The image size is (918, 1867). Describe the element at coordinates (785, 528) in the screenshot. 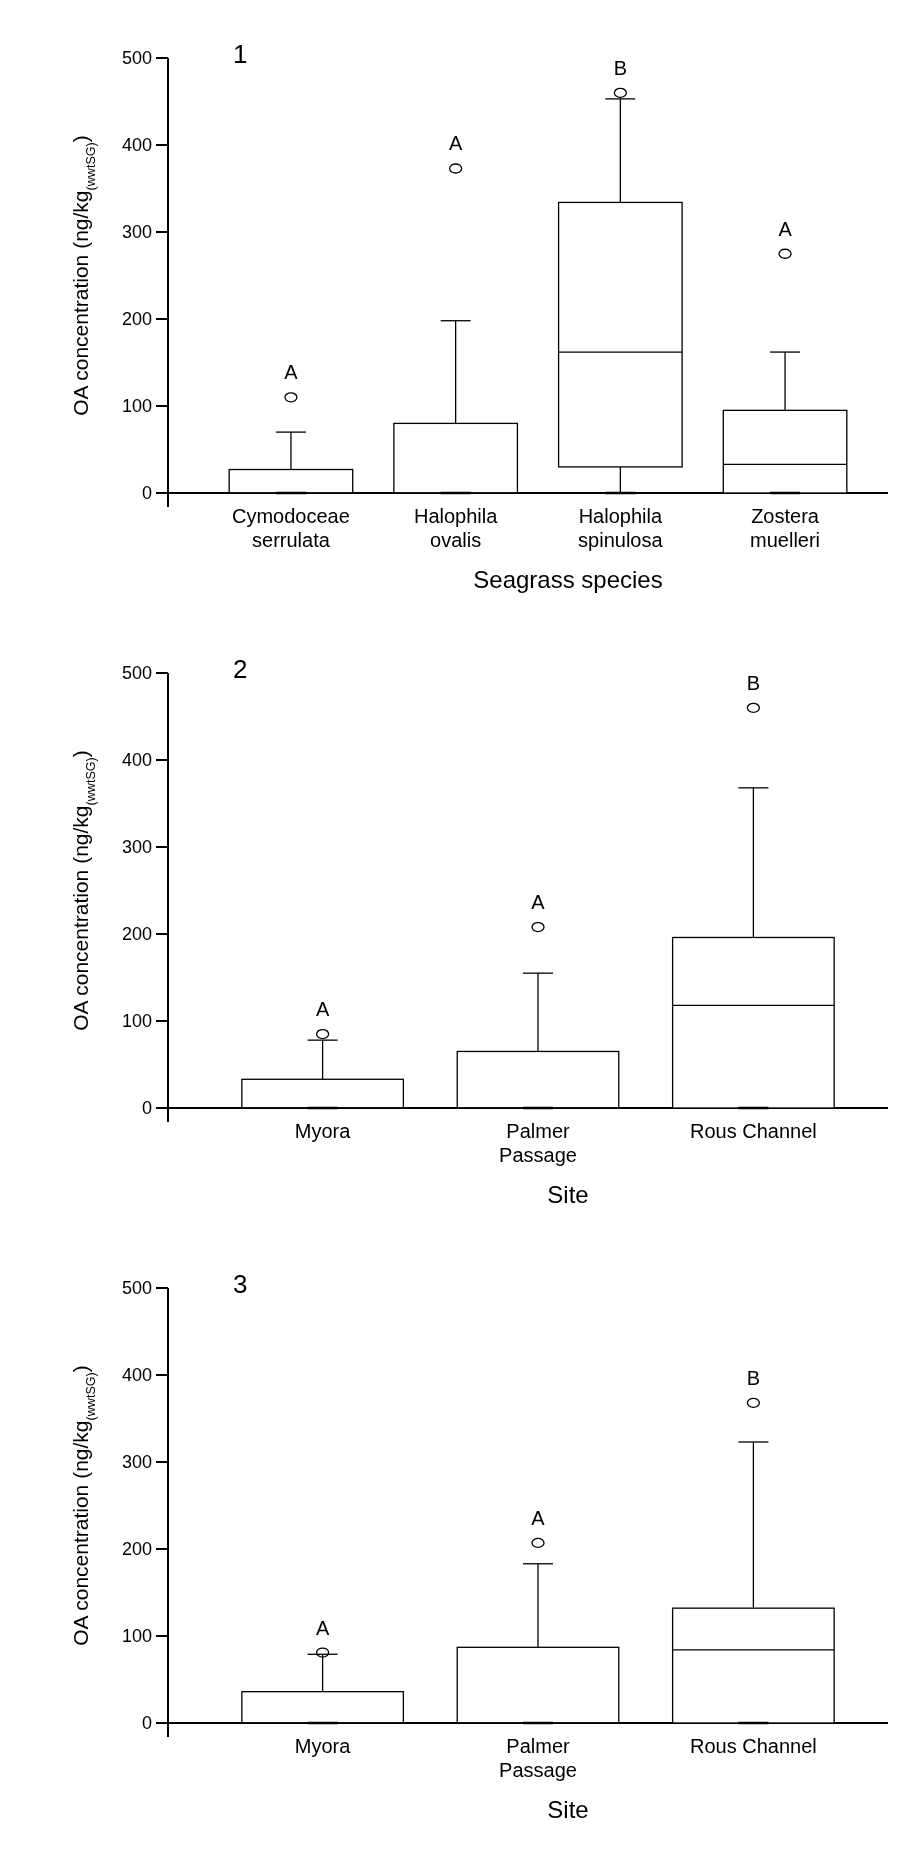

I see `x-tick-label: Zostera muelleri` at that location.